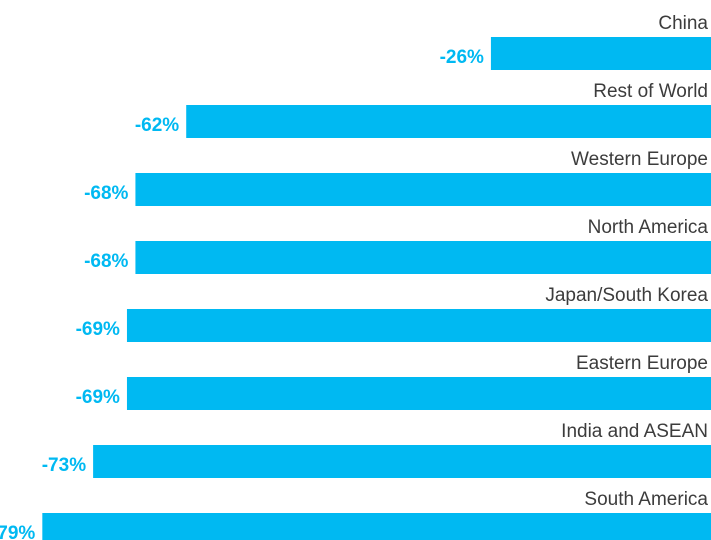 The height and width of the screenshot is (540, 711). I want to click on category-label: Eastern Europe, so click(642, 363).